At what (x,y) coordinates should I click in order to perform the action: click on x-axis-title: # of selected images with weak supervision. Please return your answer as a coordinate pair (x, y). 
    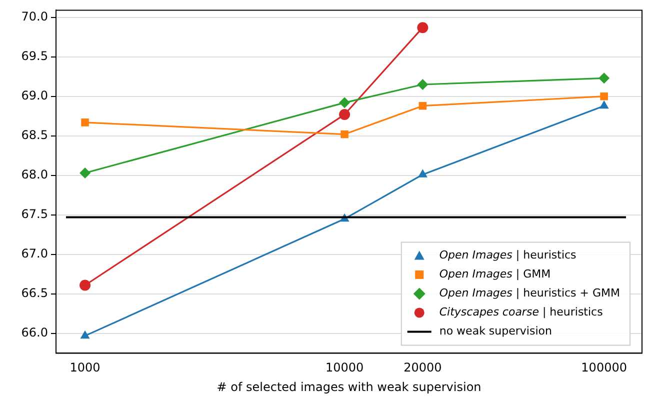
    Looking at the image, I should click on (349, 387).